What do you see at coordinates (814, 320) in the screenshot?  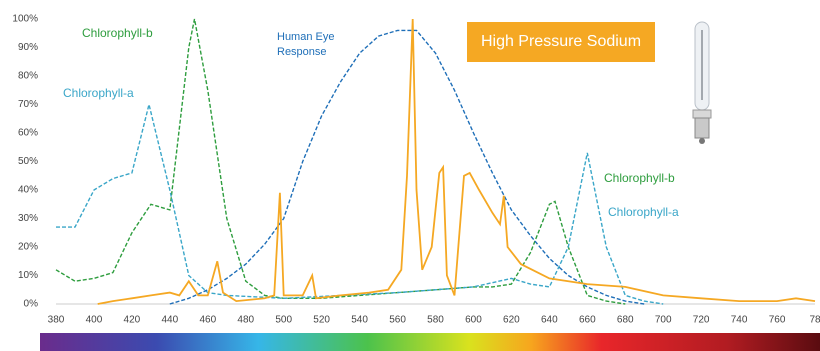 I see `x-tick-label: 78` at bounding box center [814, 320].